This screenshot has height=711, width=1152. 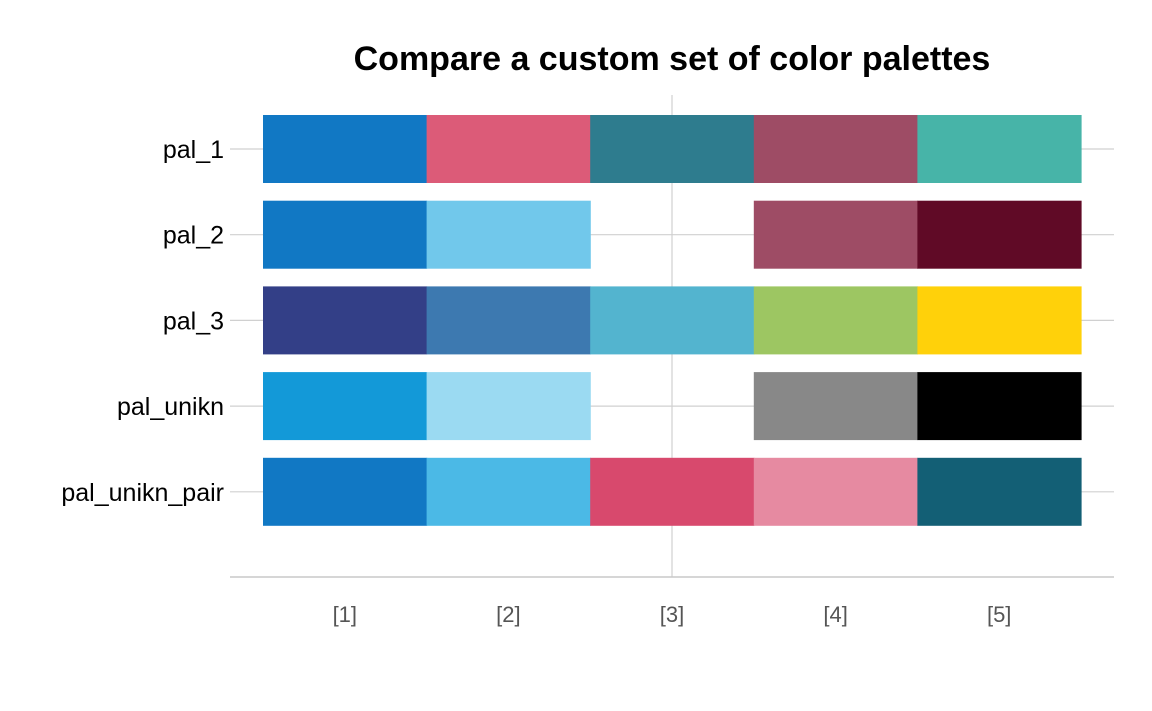 What do you see at coordinates (672, 614) in the screenshot?
I see `x-tick-label-3: [3]` at bounding box center [672, 614].